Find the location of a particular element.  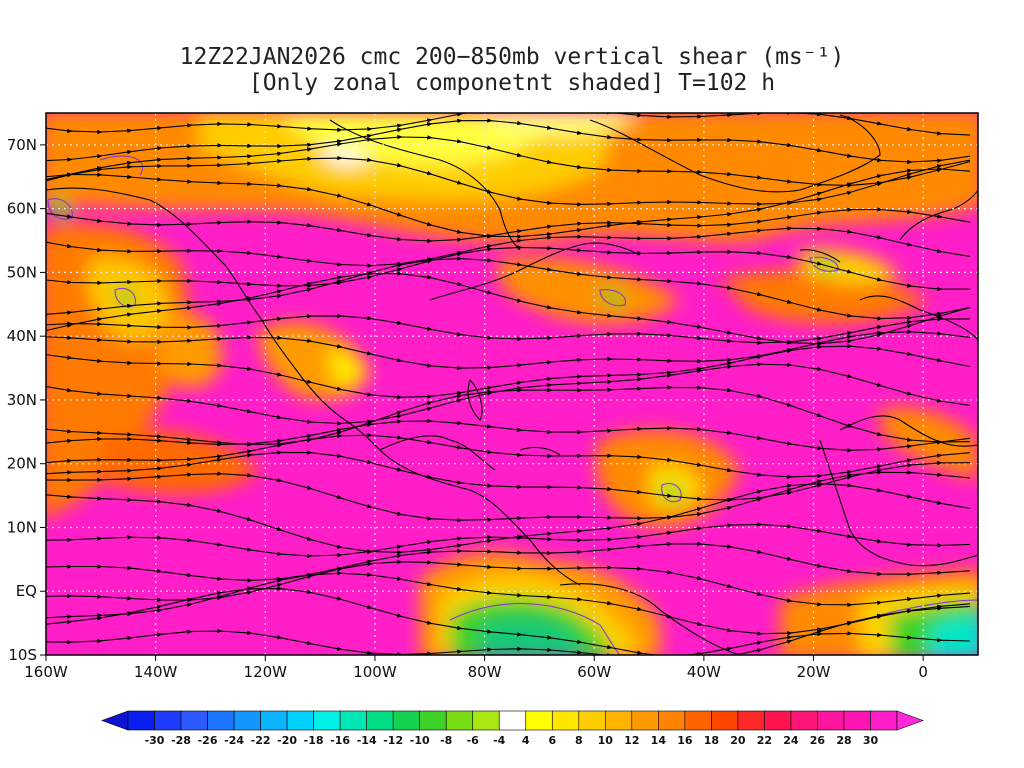

colorbar-label: 28 is located at coordinates (843, 740).